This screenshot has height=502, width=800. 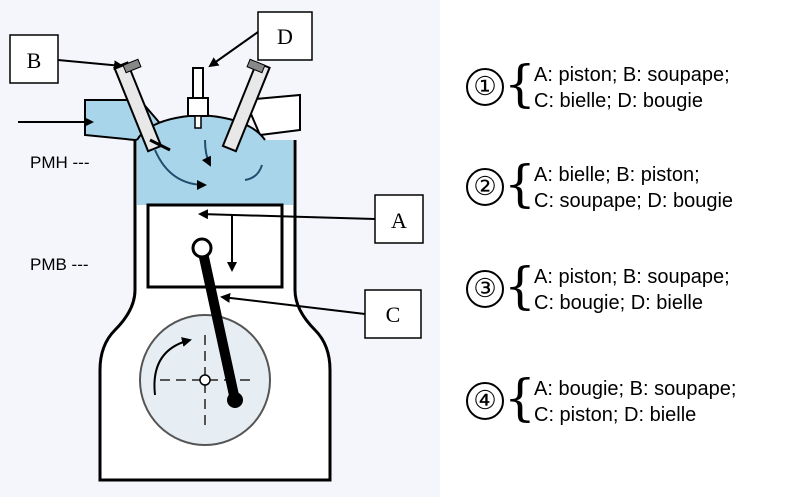 What do you see at coordinates (485, 401) in the screenshot?
I see `option-number: ④` at bounding box center [485, 401].